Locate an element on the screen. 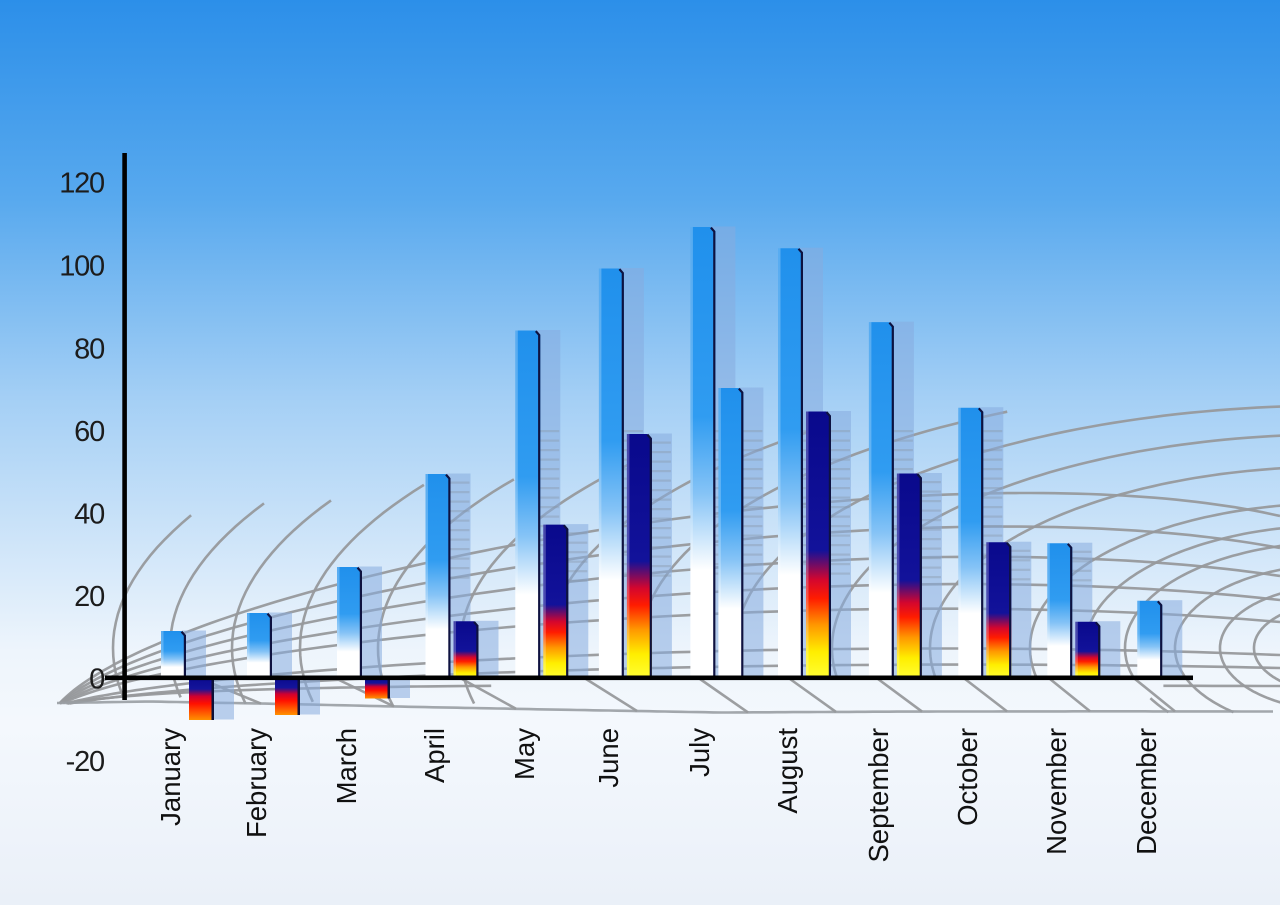  svg-text: February is located at coordinates (256, 783).